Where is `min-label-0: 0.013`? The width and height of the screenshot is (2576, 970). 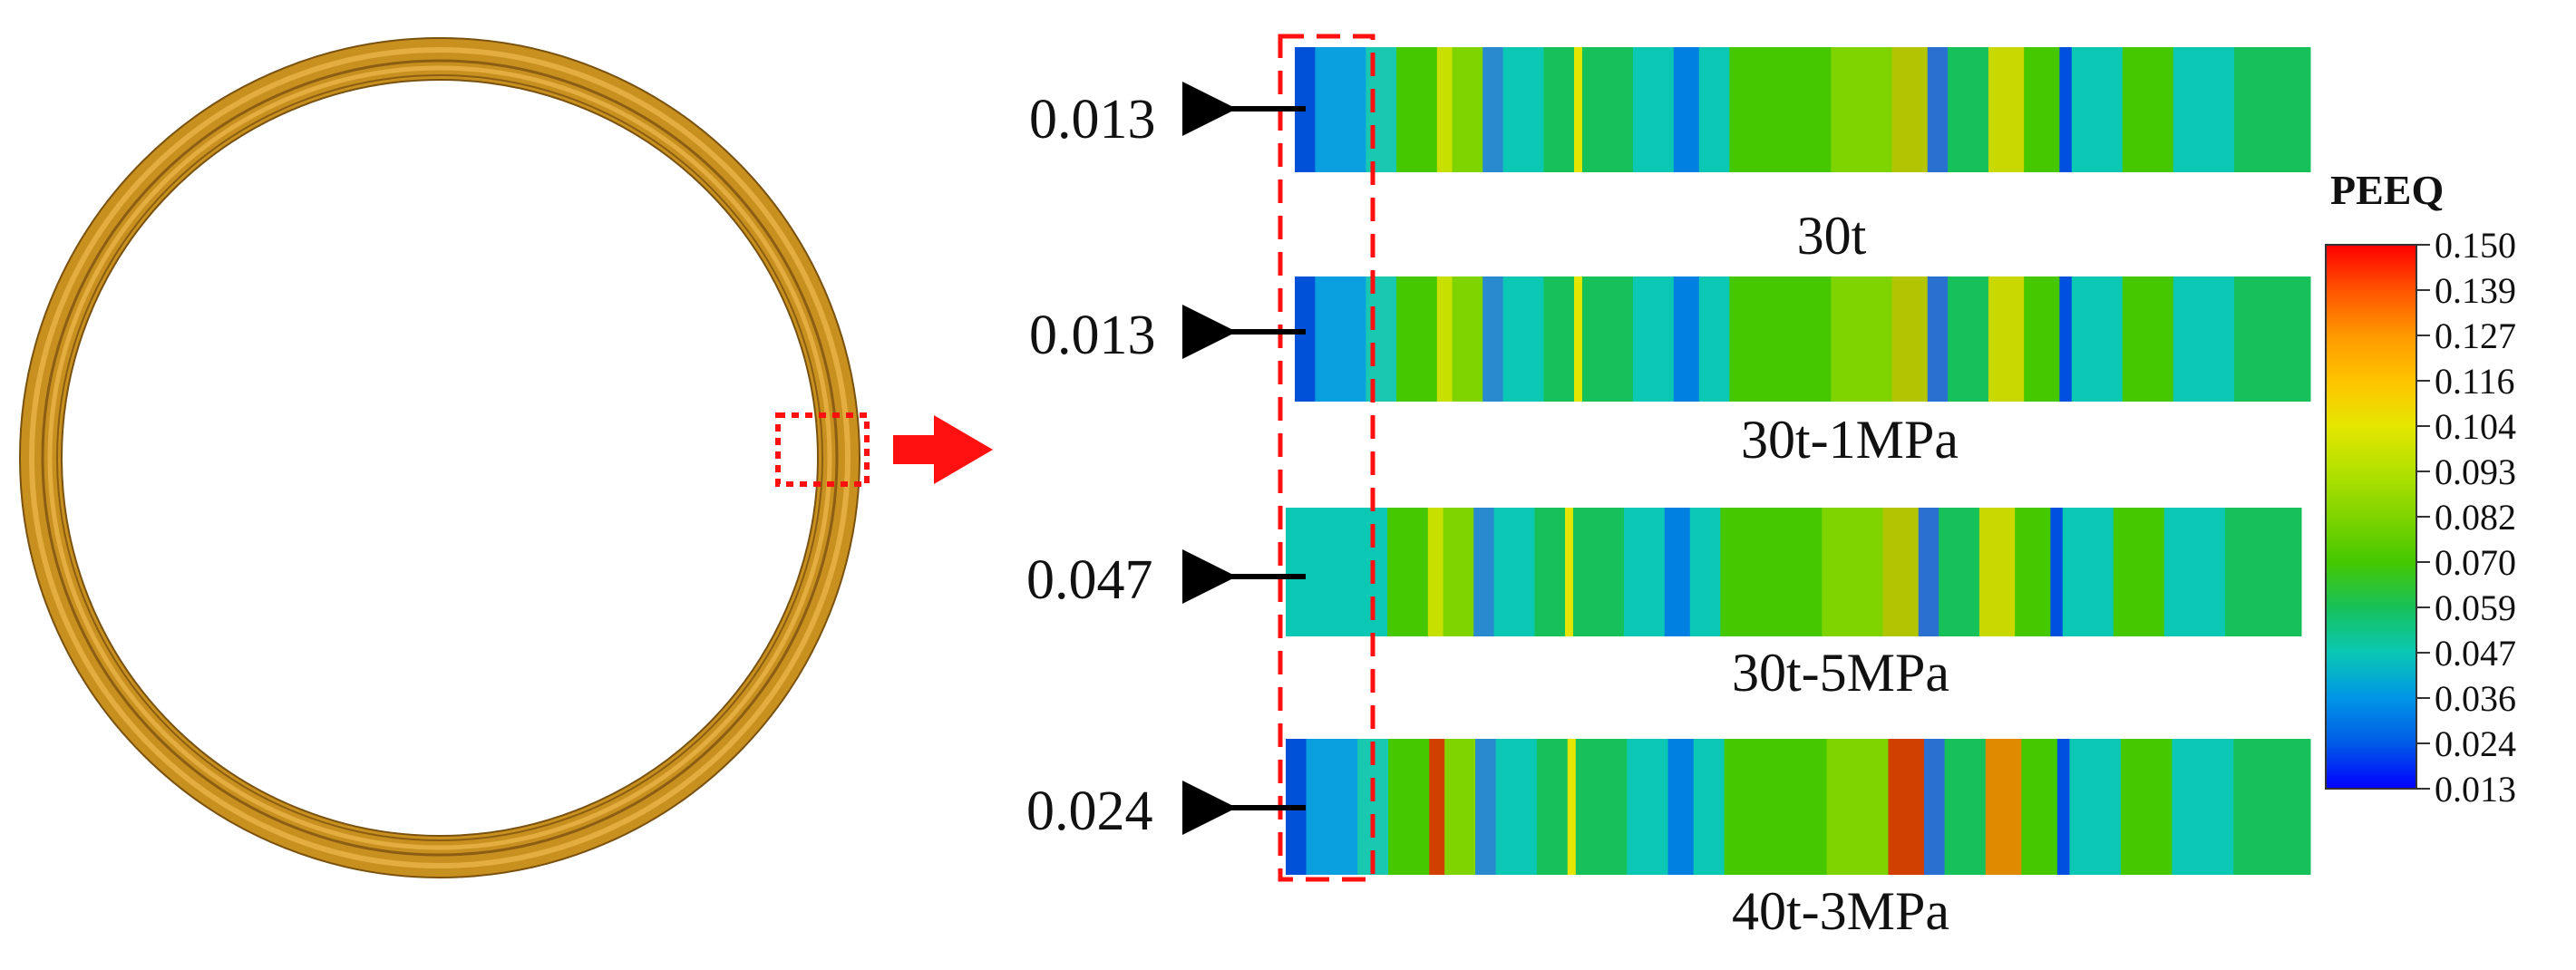 min-label-0: 0.013 is located at coordinates (1167, 116).